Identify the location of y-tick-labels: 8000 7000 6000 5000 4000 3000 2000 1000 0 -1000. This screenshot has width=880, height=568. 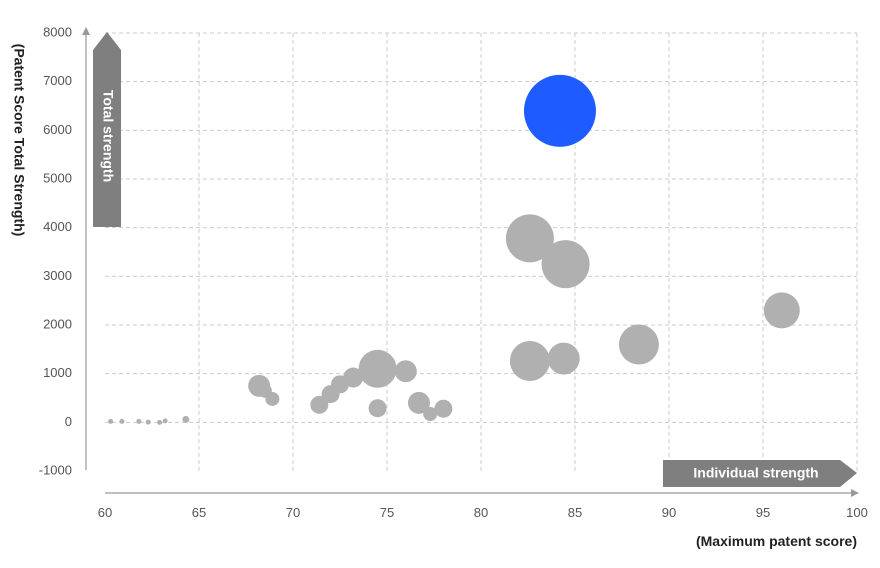
(55, 250).